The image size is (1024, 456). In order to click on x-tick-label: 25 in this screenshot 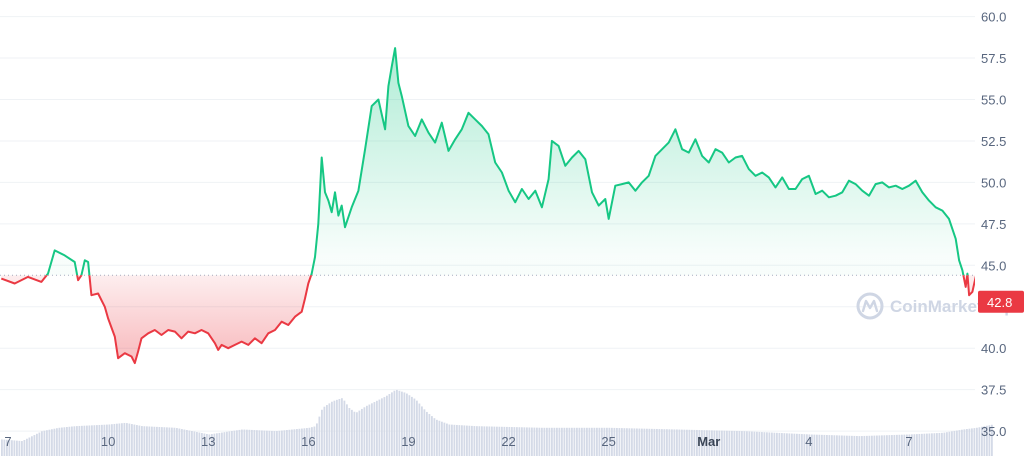, I will do `click(608, 441)`.